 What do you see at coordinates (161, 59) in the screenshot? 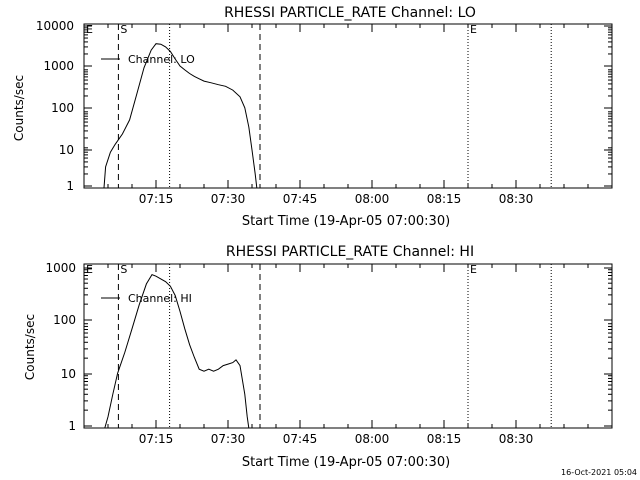
I see `panel-lo-legend-label: Channel: LO` at bounding box center [161, 59].